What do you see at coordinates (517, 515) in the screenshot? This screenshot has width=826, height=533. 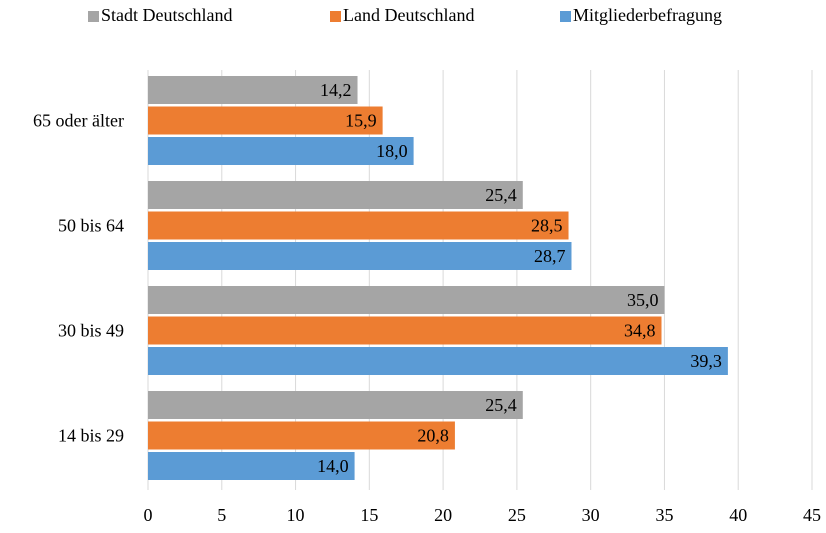 I see `x-tick-label: 25` at bounding box center [517, 515].